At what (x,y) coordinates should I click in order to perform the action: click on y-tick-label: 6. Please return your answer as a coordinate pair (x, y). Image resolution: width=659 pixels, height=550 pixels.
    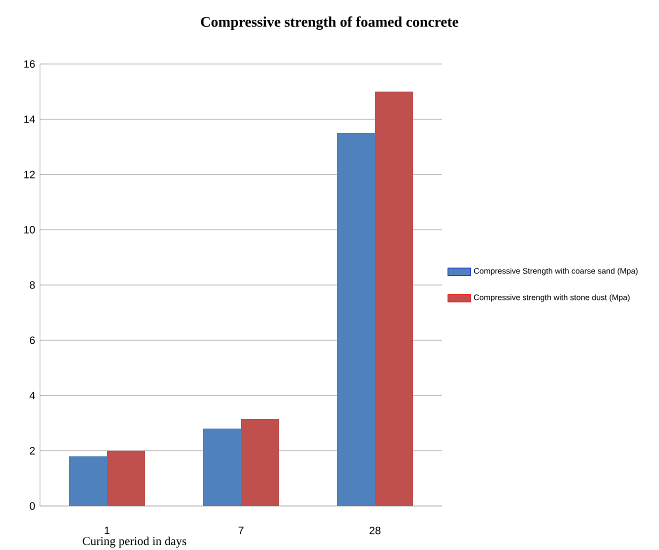
    Looking at the image, I should click on (32, 340).